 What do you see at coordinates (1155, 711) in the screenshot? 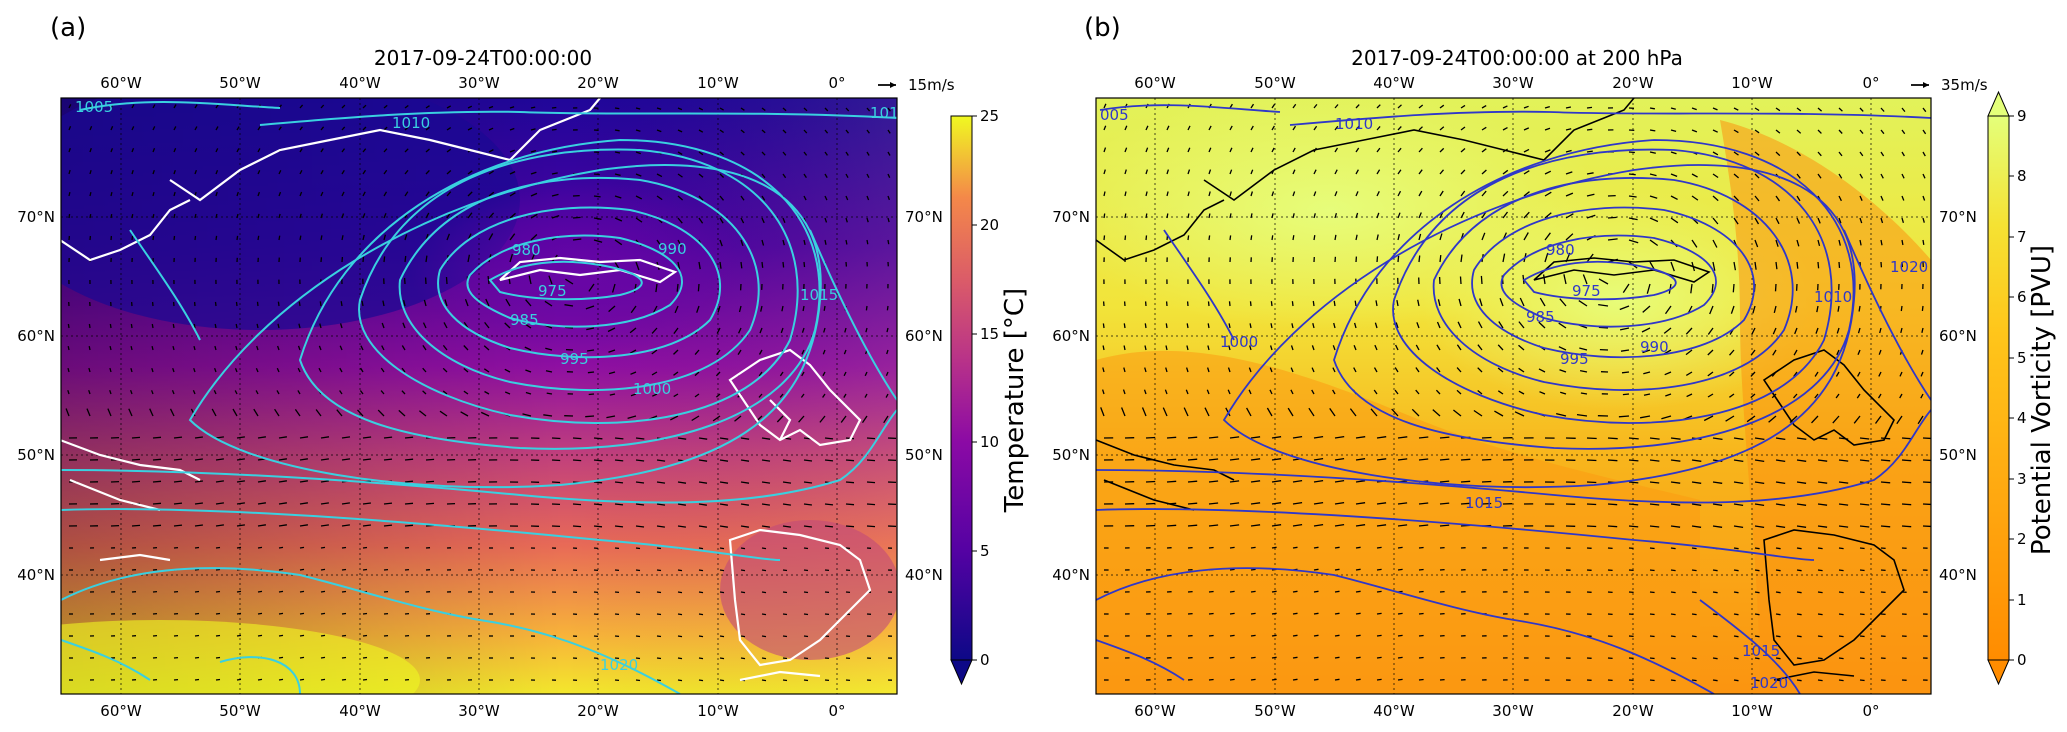
I see `panel-b-xtick-bottom: 60°W` at bounding box center [1155, 711].